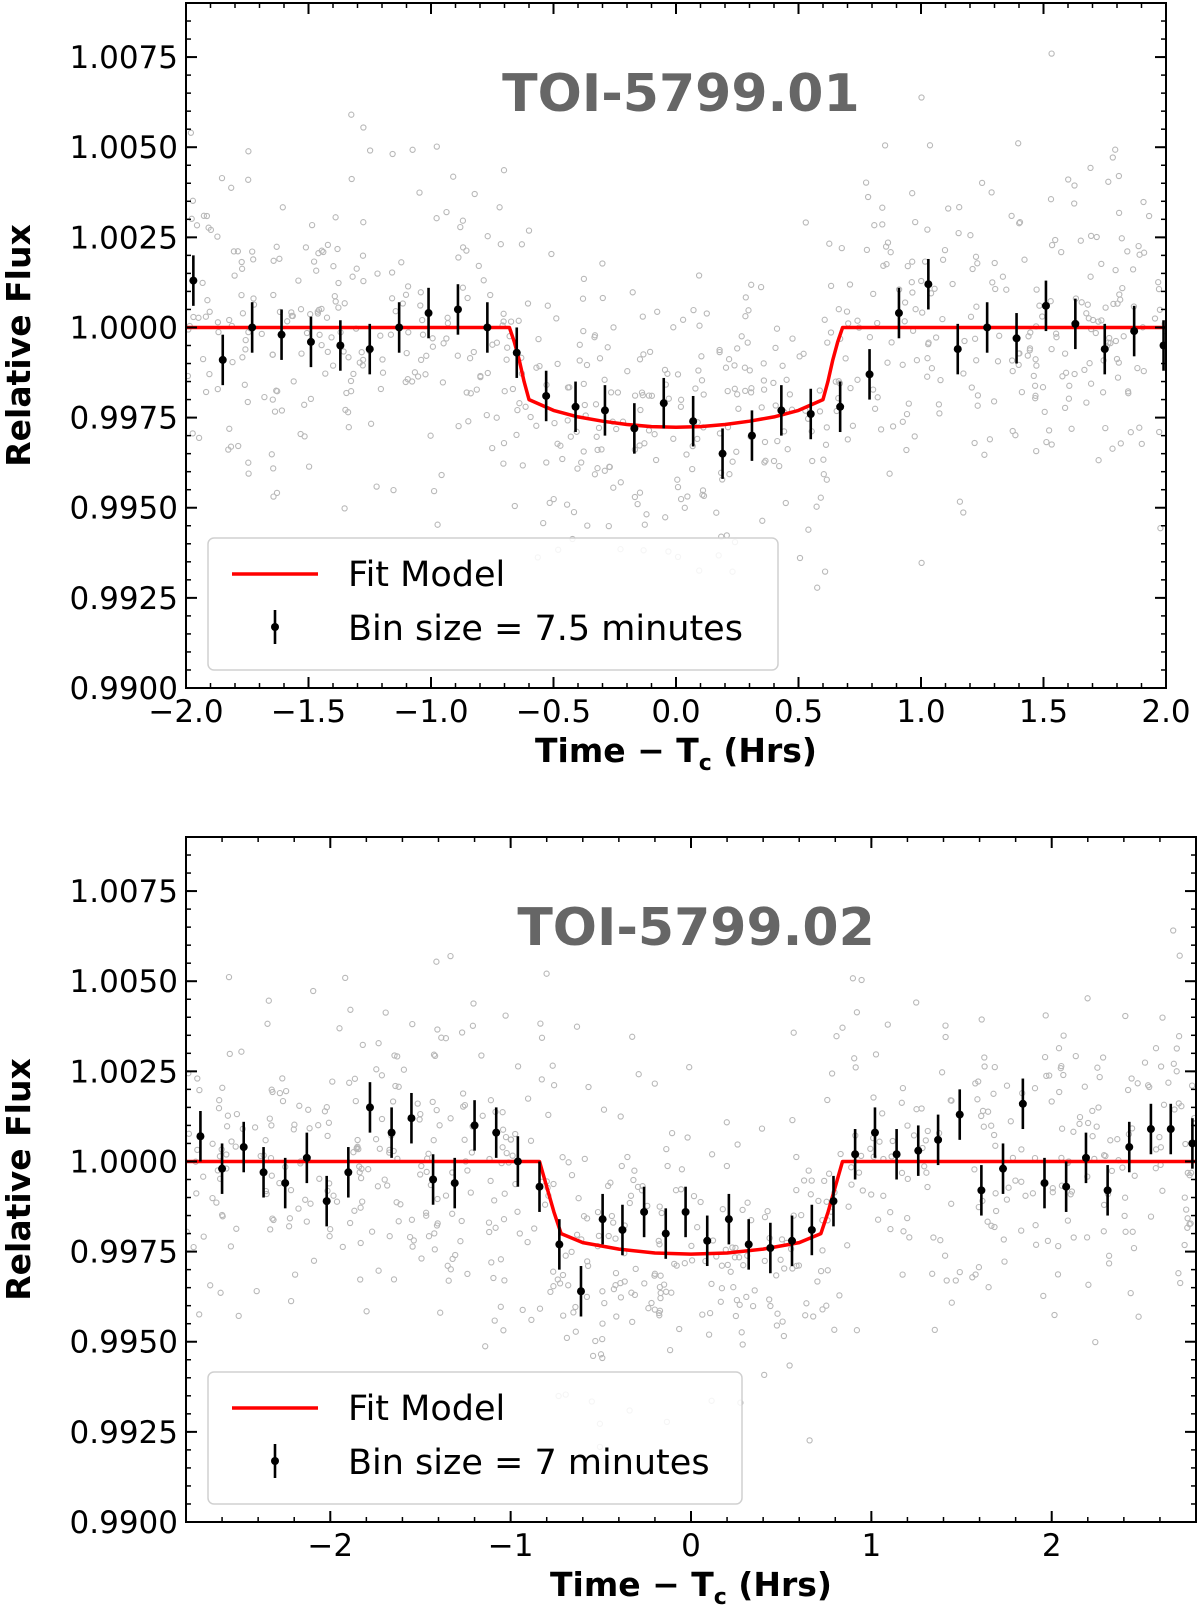 The width and height of the screenshot is (1200, 1614). What do you see at coordinates (430, 712) in the screenshot?
I see `x-tick-label: −1.0` at bounding box center [430, 712].